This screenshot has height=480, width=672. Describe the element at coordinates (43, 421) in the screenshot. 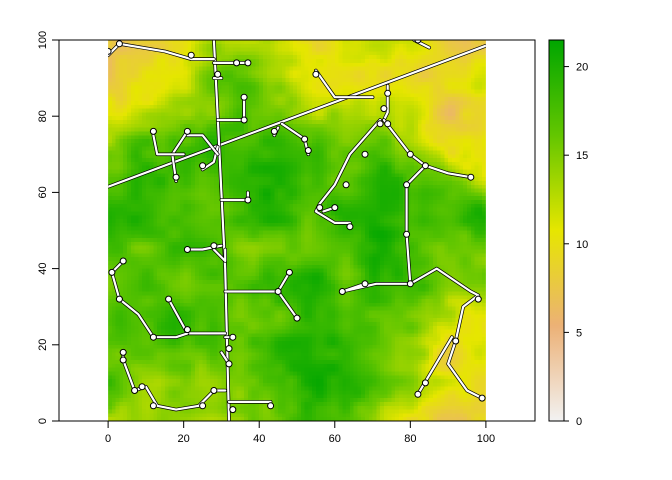

I see `y-tick-label: 0` at that location.